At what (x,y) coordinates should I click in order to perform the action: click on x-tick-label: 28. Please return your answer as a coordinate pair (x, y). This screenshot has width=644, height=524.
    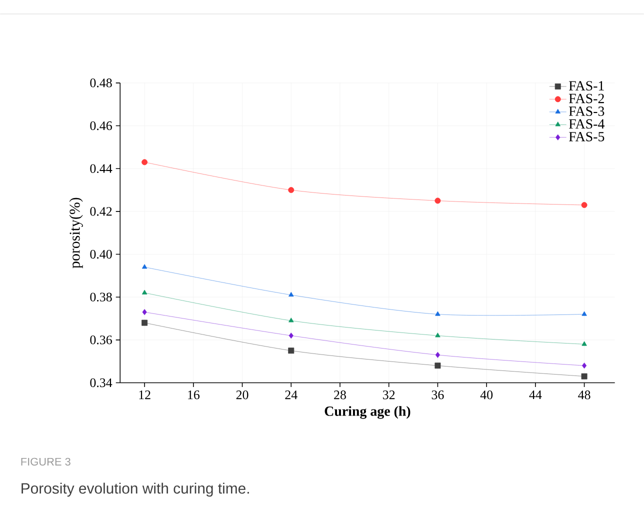
    Looking at the image, I should click on (340, 395).